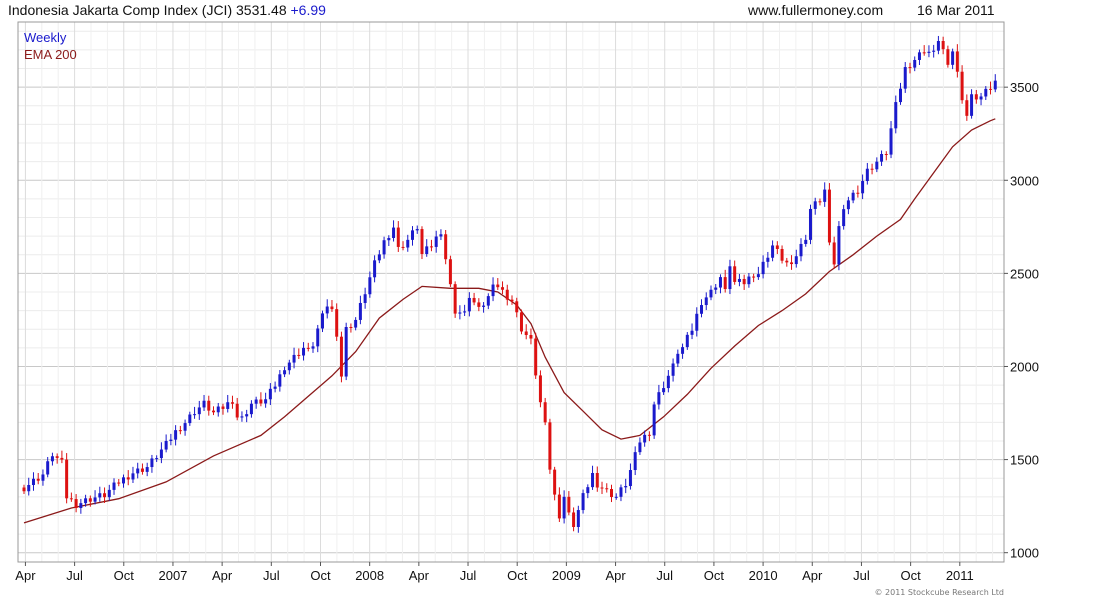  I want to click on x-tick-label: 2010, so click(763, 575).